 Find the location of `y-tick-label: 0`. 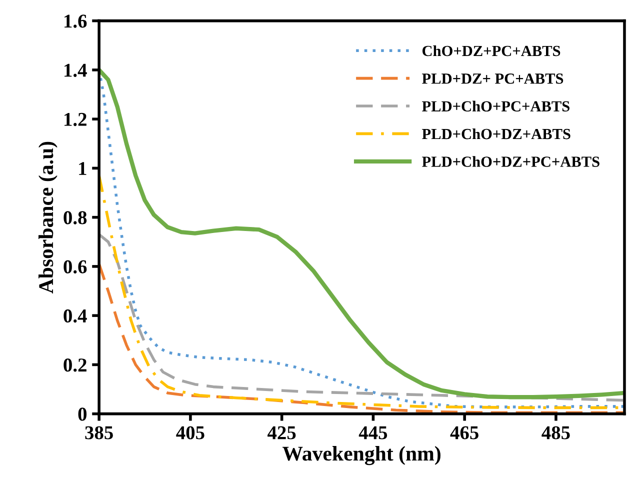

y-tick-label: 0 is located at coordinates (82, 414).